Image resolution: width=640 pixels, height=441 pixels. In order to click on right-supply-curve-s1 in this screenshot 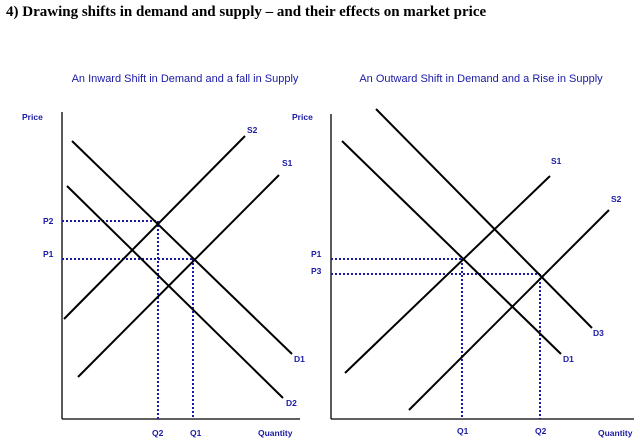, I will do `click(447, 274)`.